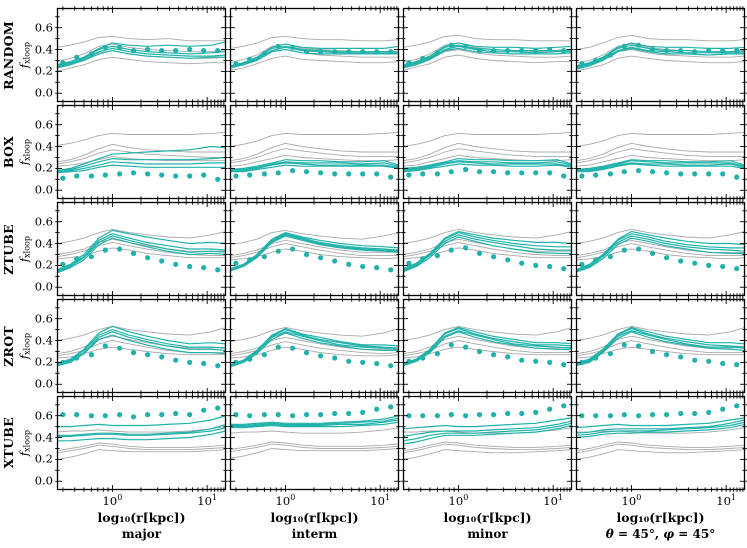 The height and width of the screenshot is (548, 747). Describe the element at coordinates (8, 152) in the screenshot. I see `row-label-box: BOX` at that location.